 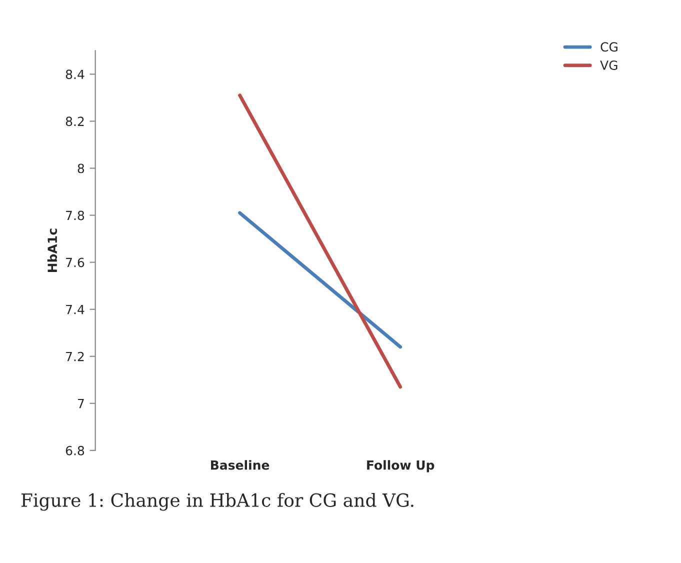 What do you see at coordinates (75, 309) in the screenshot?
I see `y-tick-label: 7.4` at bounding box center [75, 309].